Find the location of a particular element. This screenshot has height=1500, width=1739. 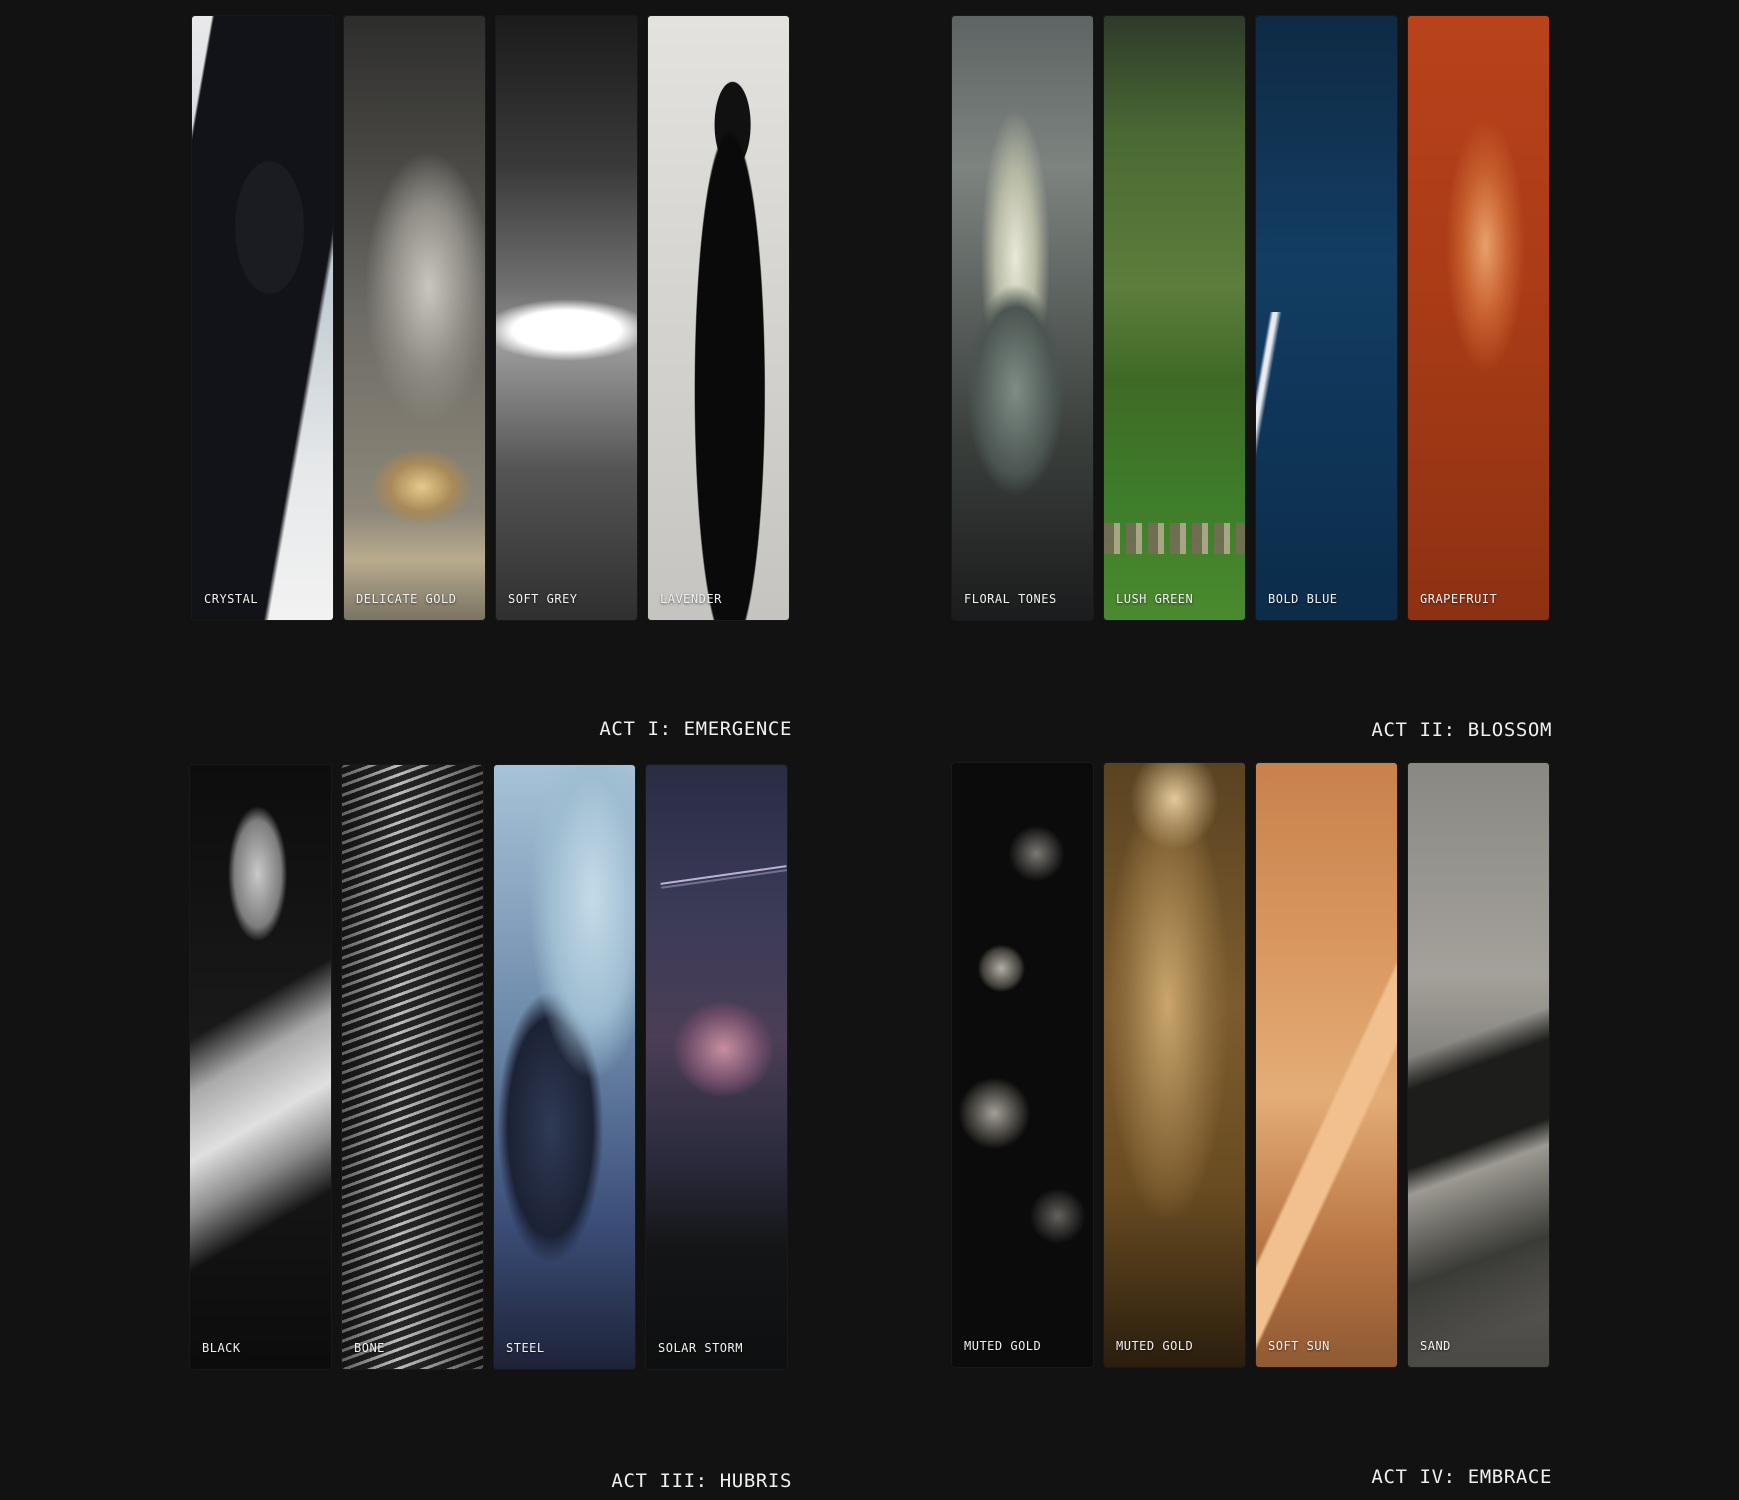

mood-strip-grapefruit: GRAPEFRUIT is located at coordinates (1478, 318).